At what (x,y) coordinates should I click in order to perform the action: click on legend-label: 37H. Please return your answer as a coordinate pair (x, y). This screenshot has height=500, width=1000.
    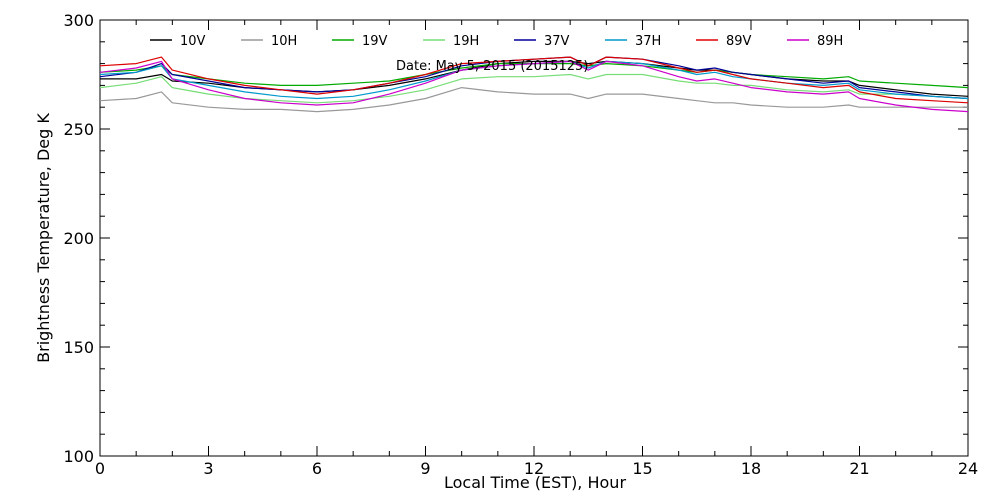
    Looking at the image, I should click on (648, 41).